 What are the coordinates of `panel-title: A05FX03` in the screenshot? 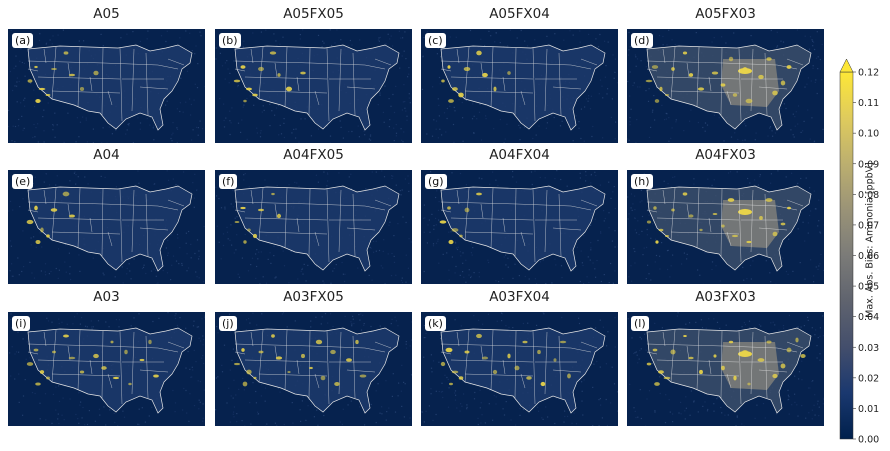 It's located at (725, 14).